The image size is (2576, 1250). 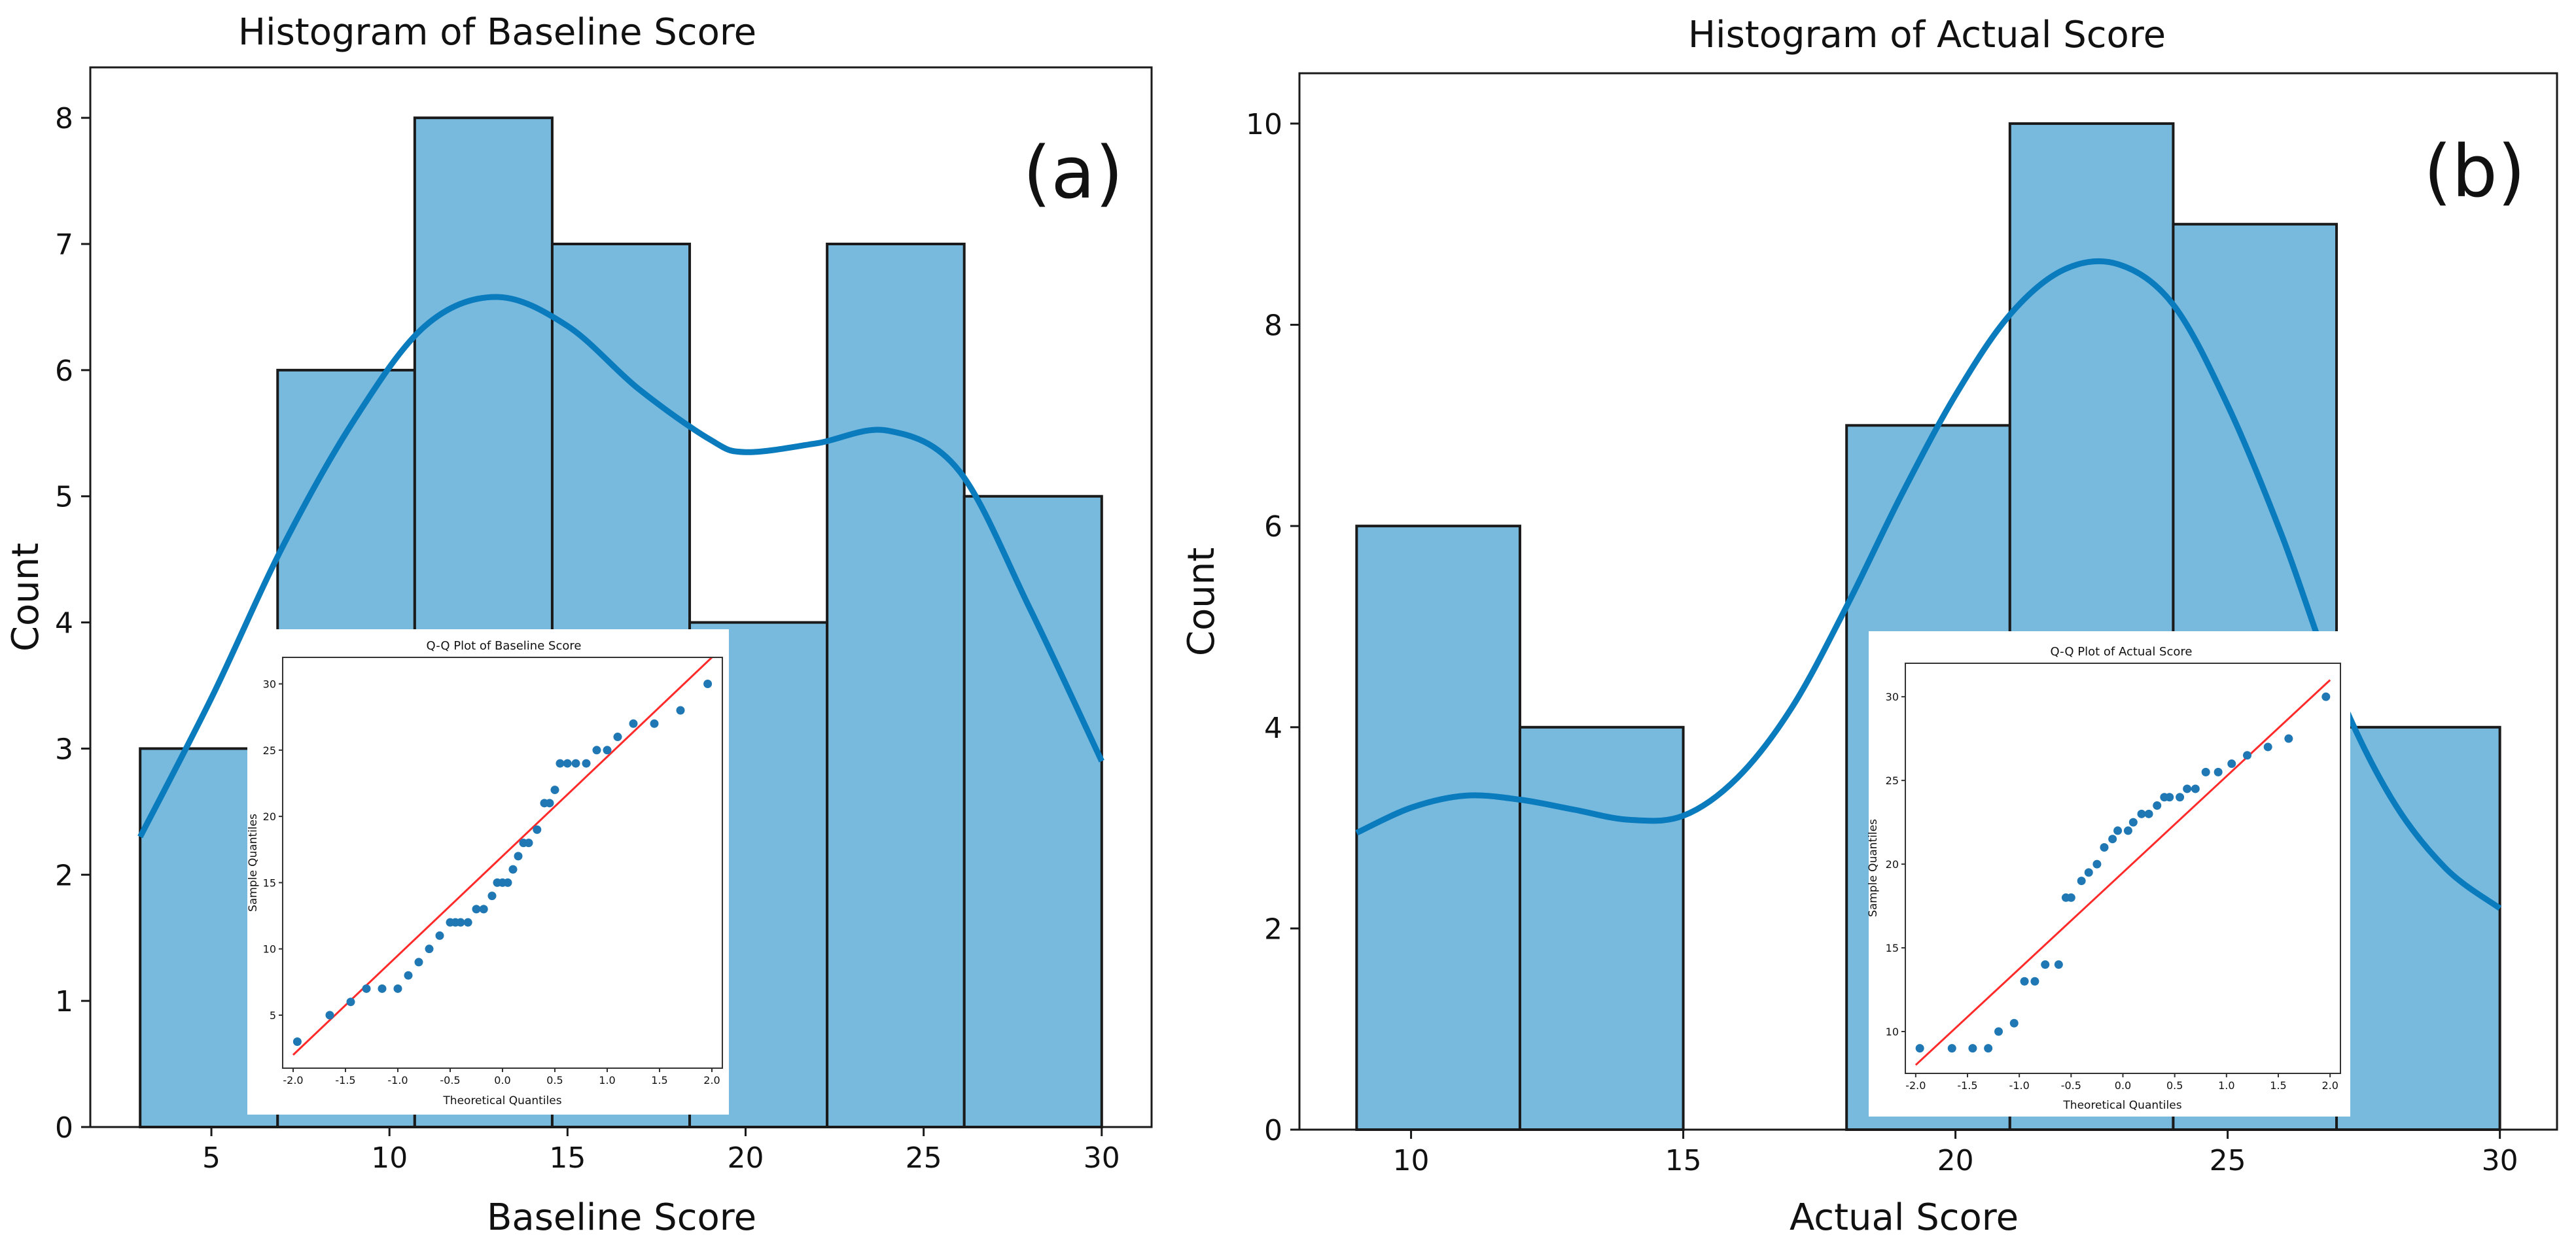 What do you see at coordinates (1967, 1085) in the screenshot?
I see `chart-b-inset-x-tick-label: -1.5` at bounding box center [1967, 1085].